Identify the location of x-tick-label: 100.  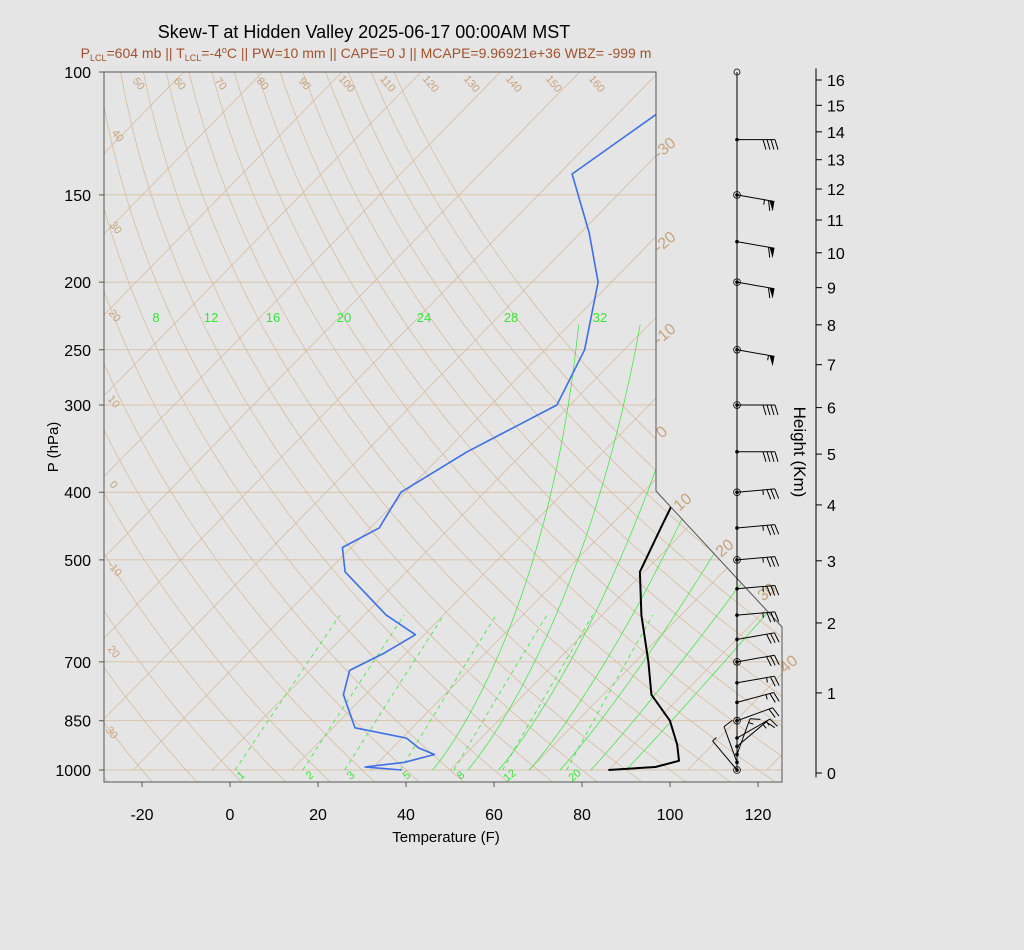
(670, 815).